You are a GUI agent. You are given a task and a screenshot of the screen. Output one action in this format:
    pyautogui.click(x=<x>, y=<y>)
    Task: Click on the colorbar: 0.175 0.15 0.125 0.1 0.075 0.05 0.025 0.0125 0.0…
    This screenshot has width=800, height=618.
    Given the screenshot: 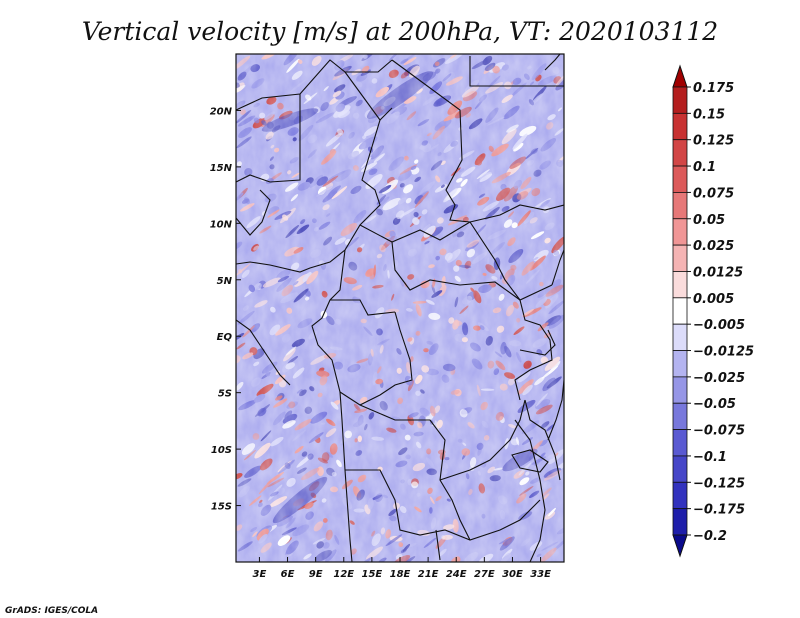 What is the action you would take?
    pyautogui.click(x=713, y=311)
    